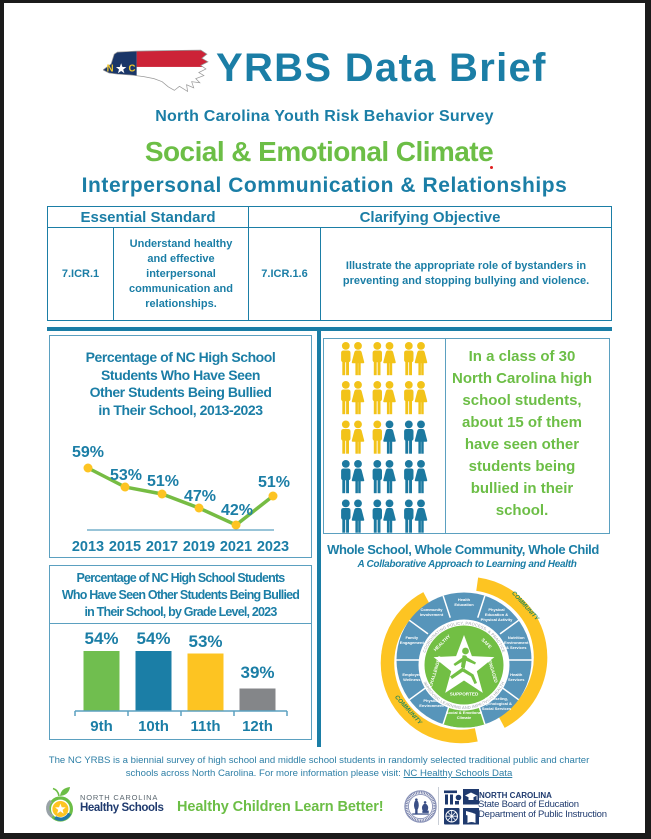  I want to click on svg-text: Family, so click(411, 637).